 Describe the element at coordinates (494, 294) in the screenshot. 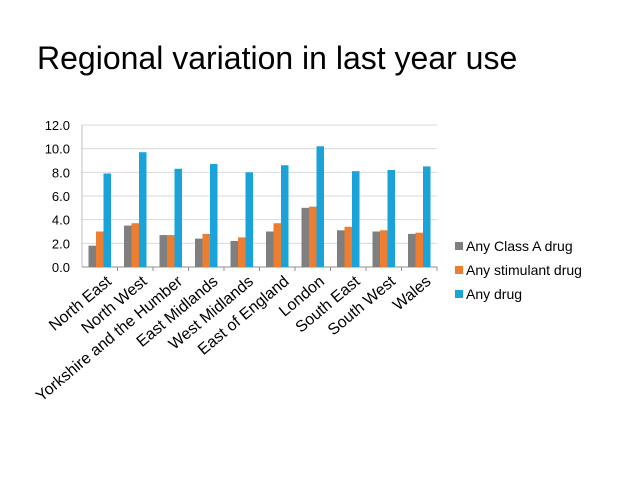

I see `legend-label: Any drug` at that location.